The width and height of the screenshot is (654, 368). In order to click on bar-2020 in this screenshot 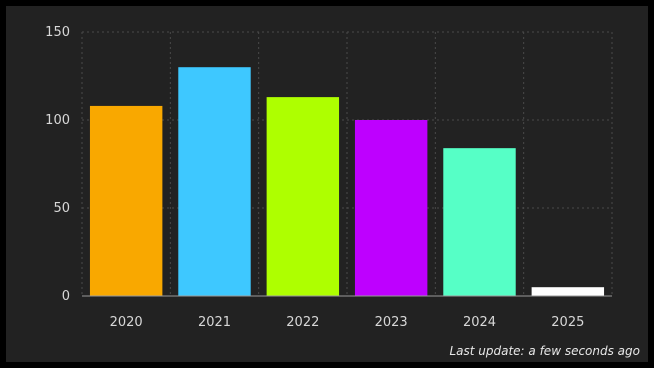, I will do `click(126, 201)`.